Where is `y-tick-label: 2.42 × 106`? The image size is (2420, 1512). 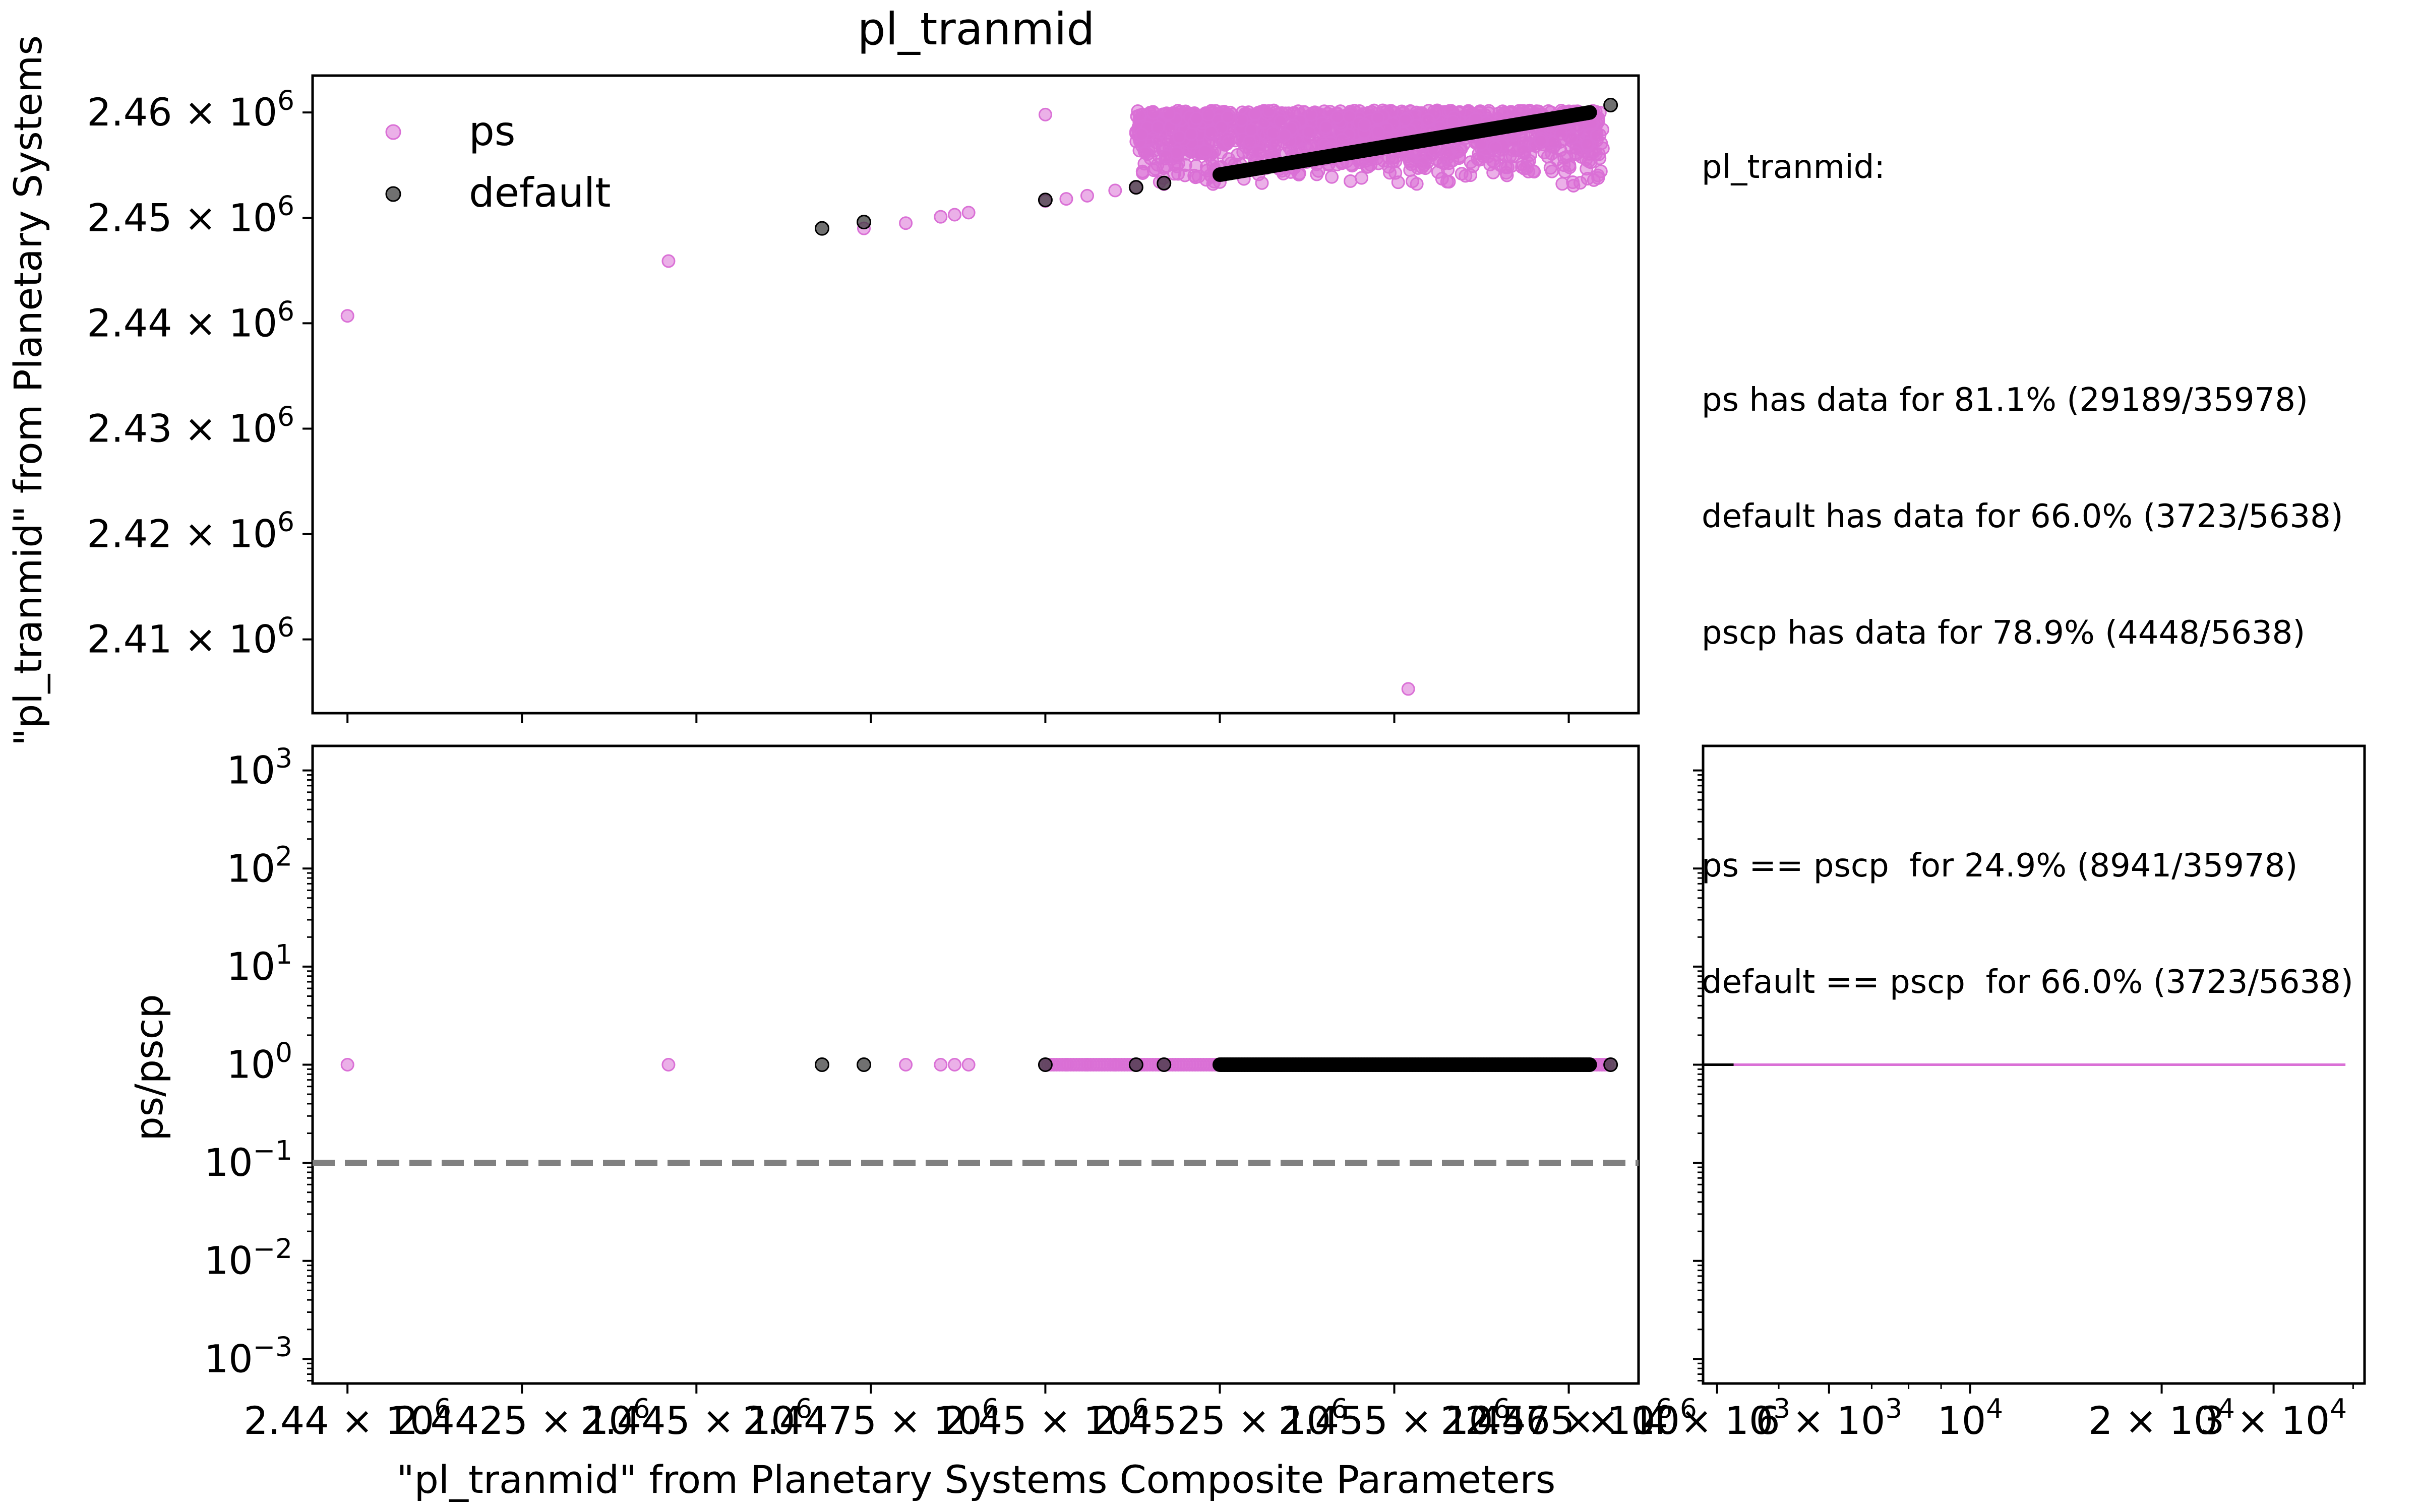
y-tick-label: 2.42 × 106 is located at coordinates (190, 531).